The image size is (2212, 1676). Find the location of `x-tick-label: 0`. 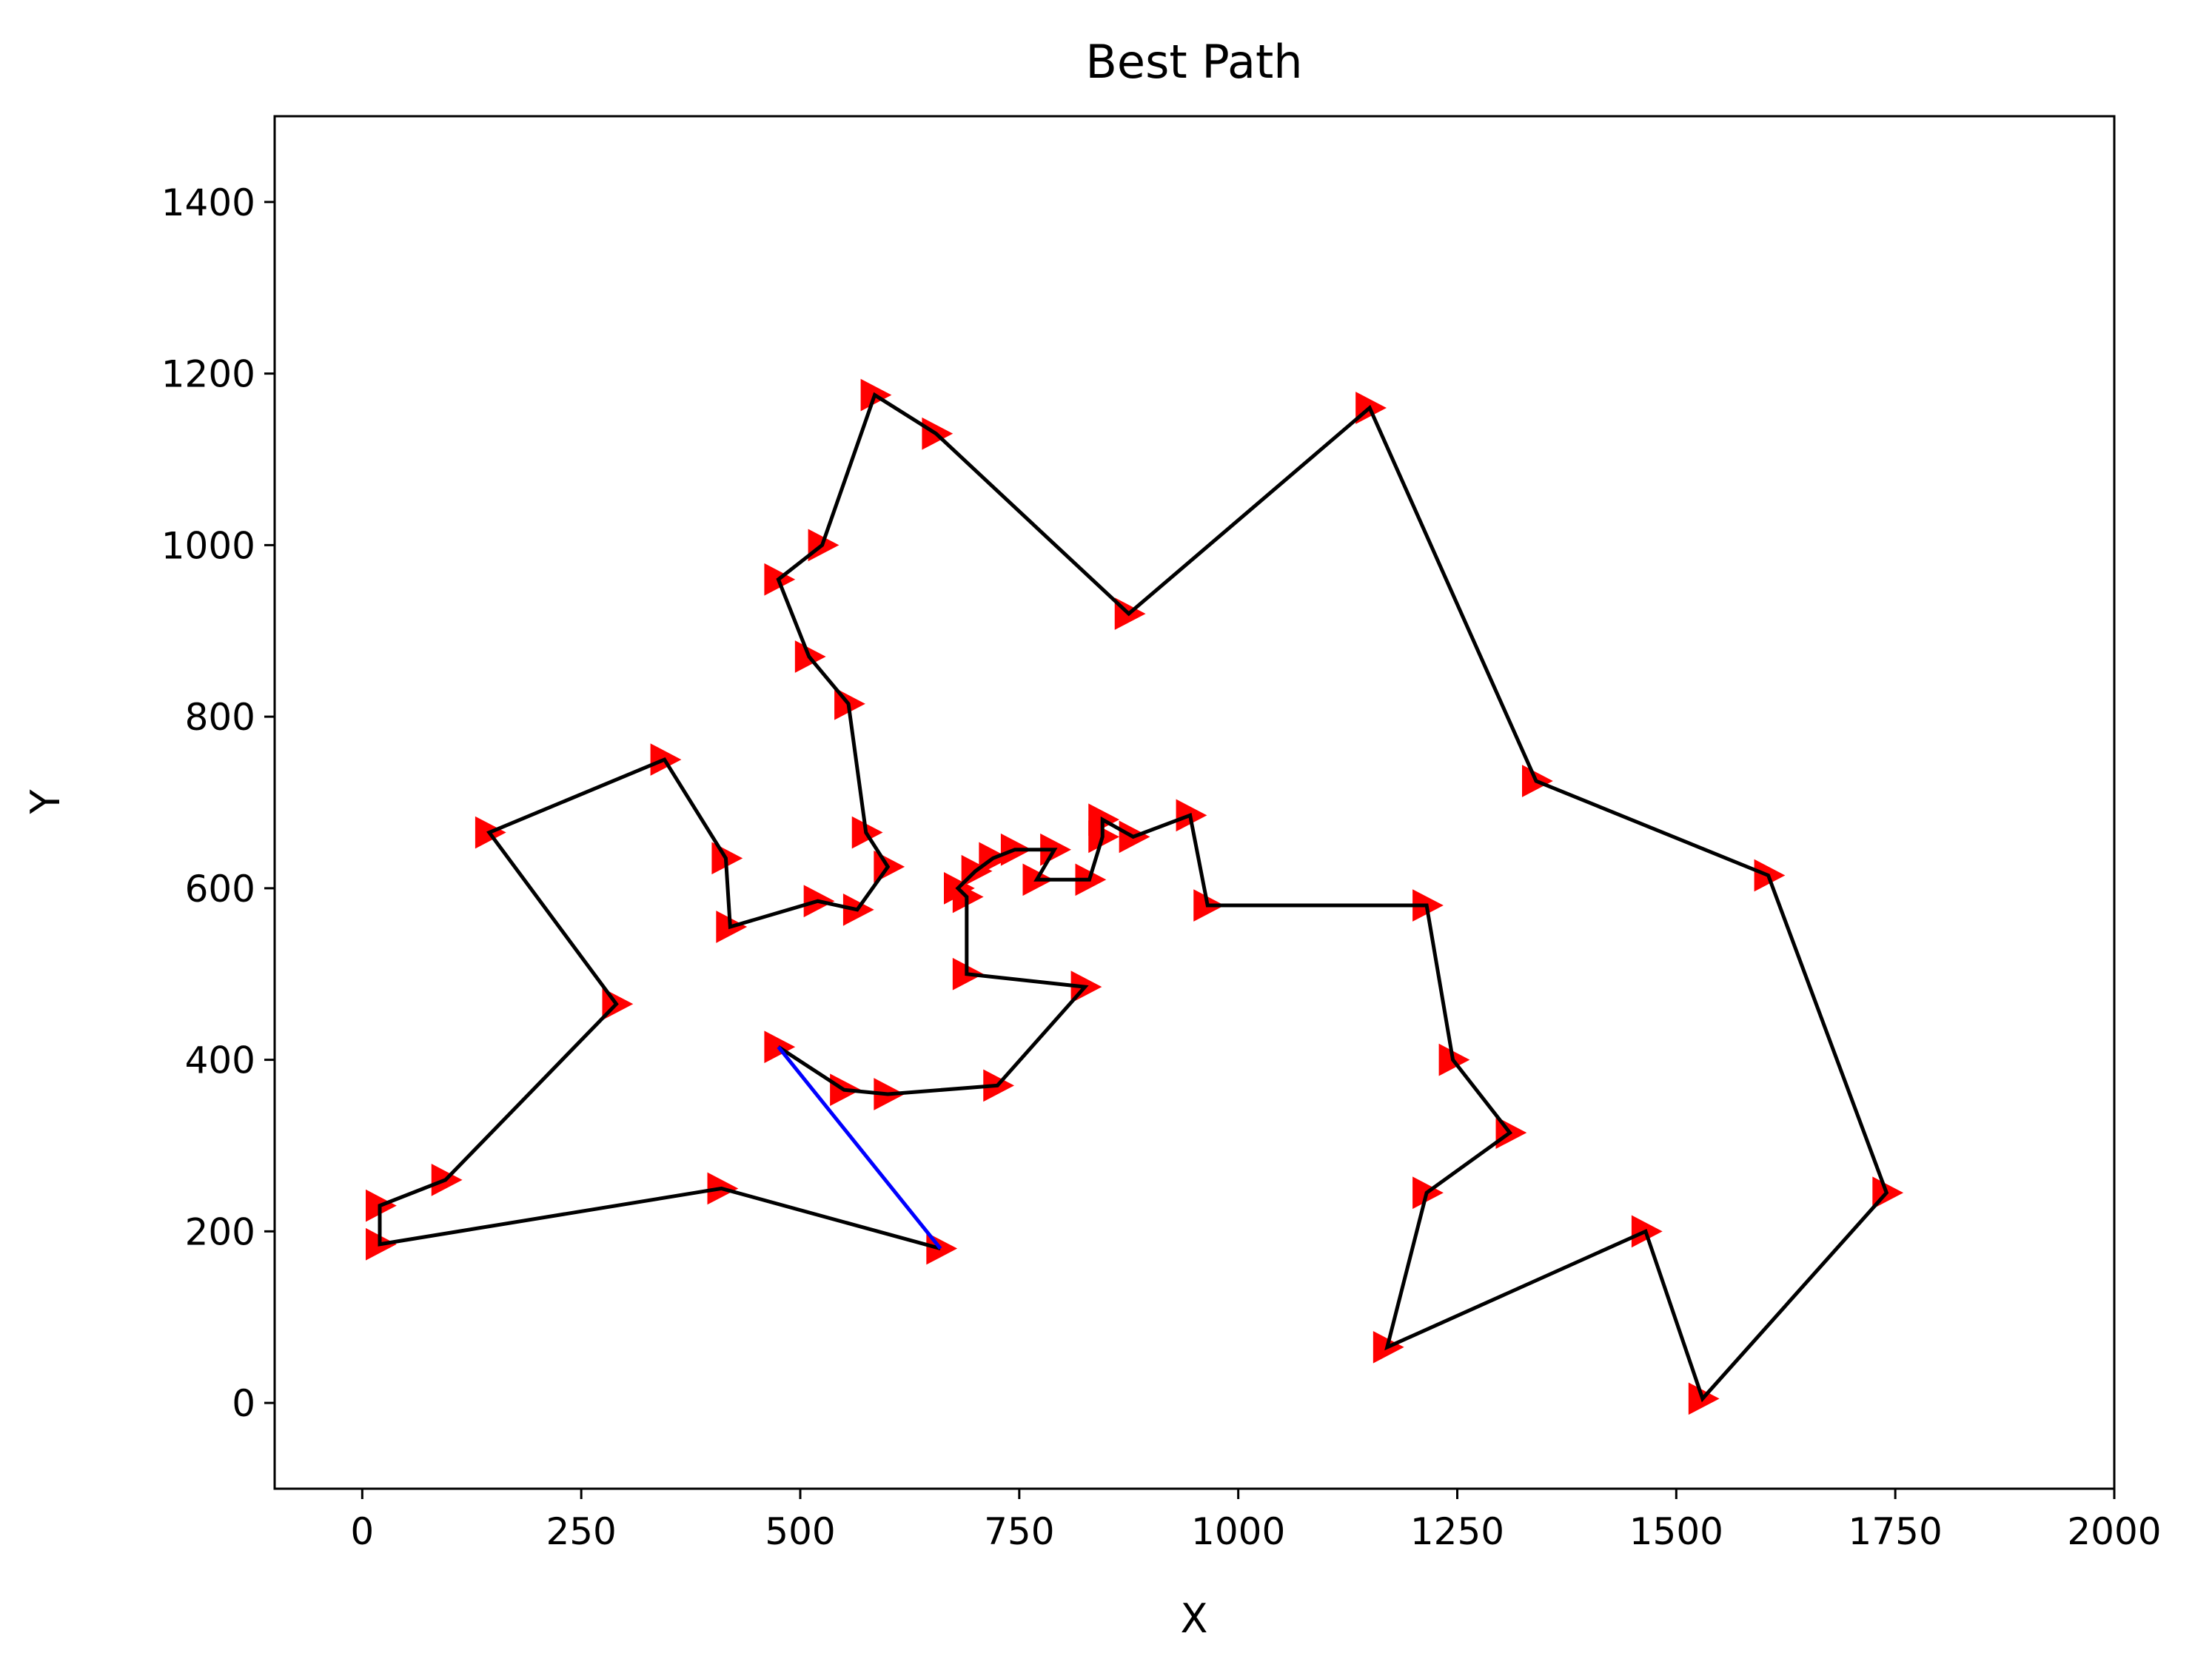

x-tick-label: 0 is located at coordinates (362, 1531).